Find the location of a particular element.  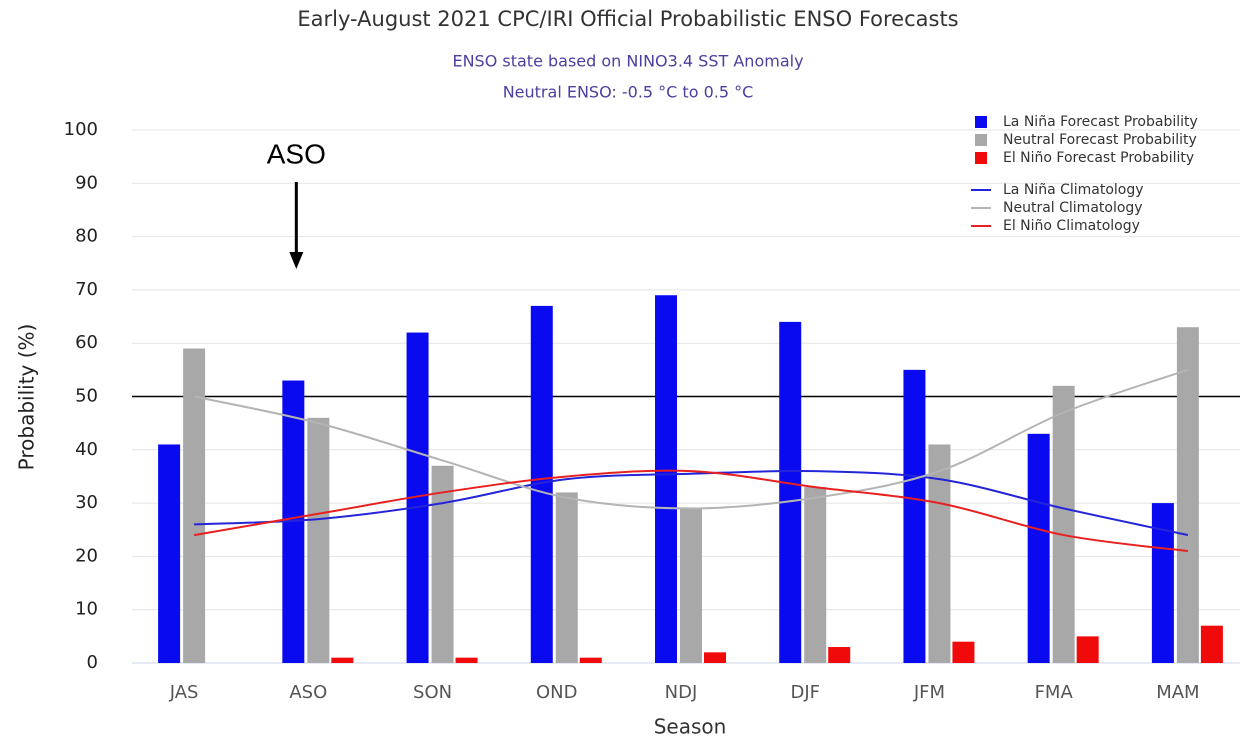

y-tick-label: 80 is located at coordinates (86, 236).